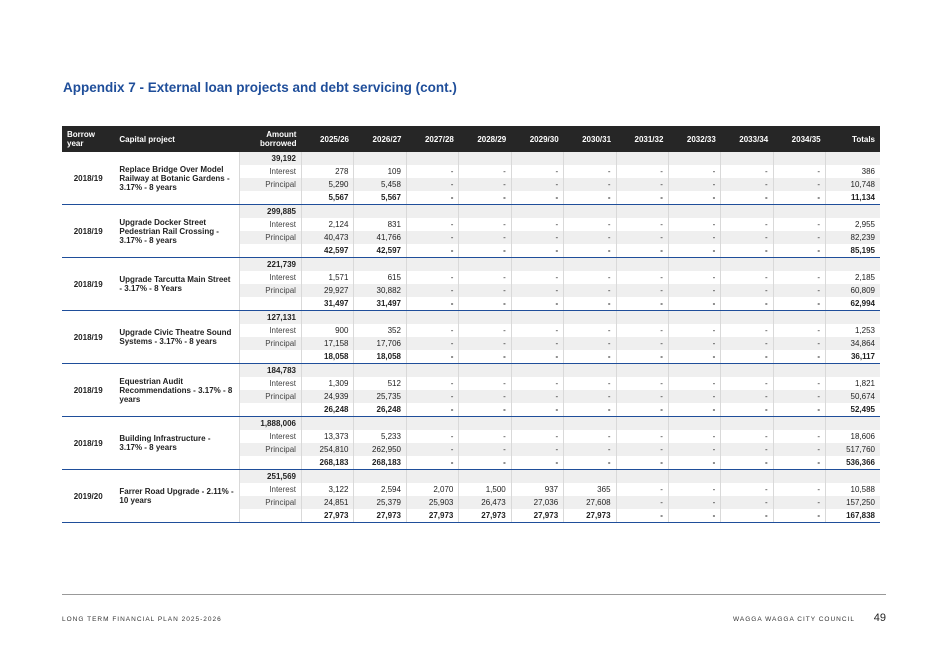  What do you see at coordinates (270, 211) in the screenshot?
I see `amount-borrowed: 299,885` at bounding box center [270, 211].